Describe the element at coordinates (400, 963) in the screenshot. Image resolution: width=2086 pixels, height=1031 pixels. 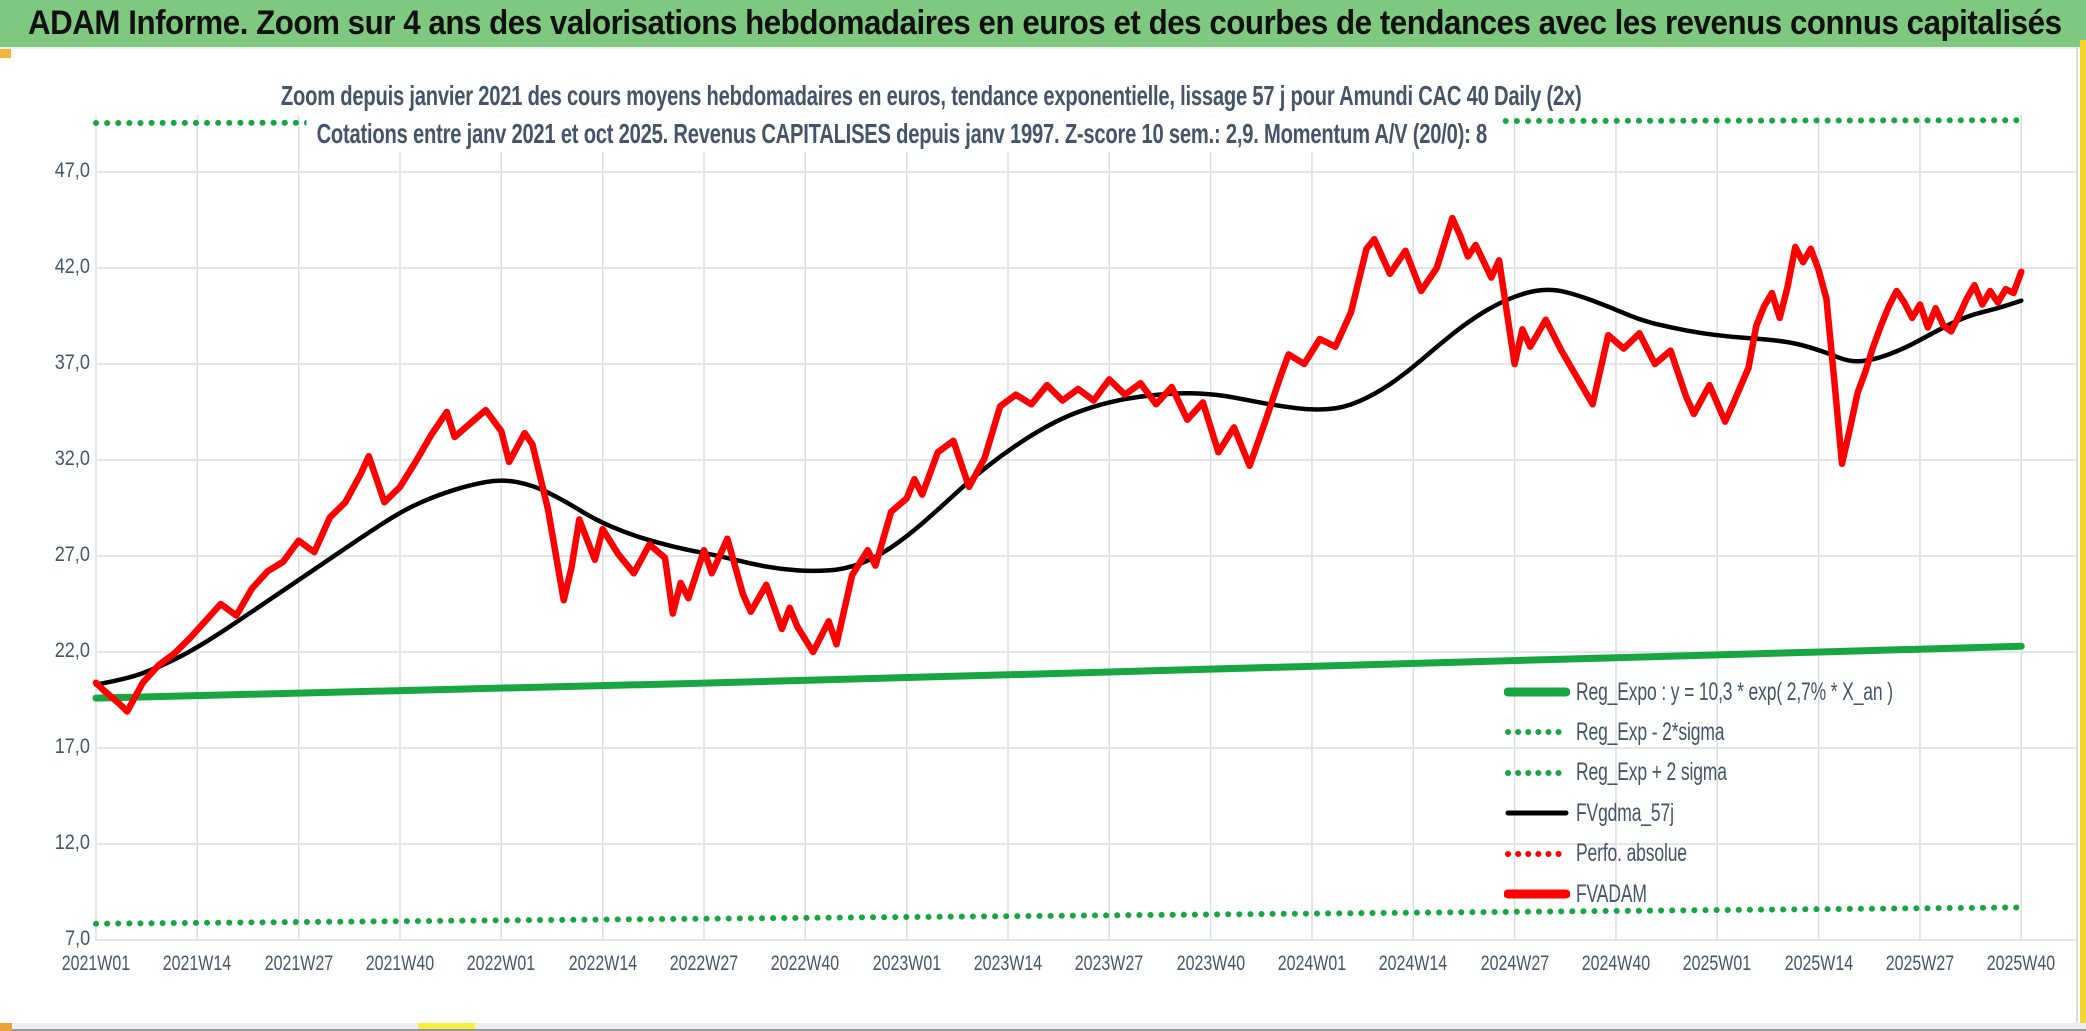
I see `x-axis-label: 2021W40` at that location.